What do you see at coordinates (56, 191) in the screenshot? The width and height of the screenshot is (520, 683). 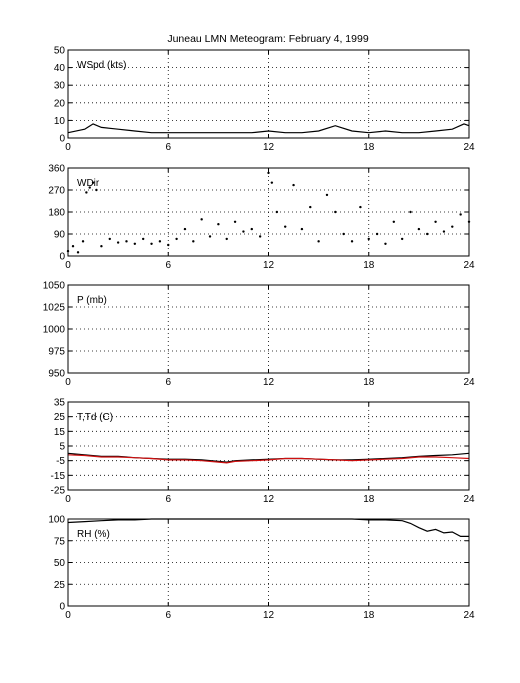 I see `y-tick-label: 270` at bounding box center [56, 191].